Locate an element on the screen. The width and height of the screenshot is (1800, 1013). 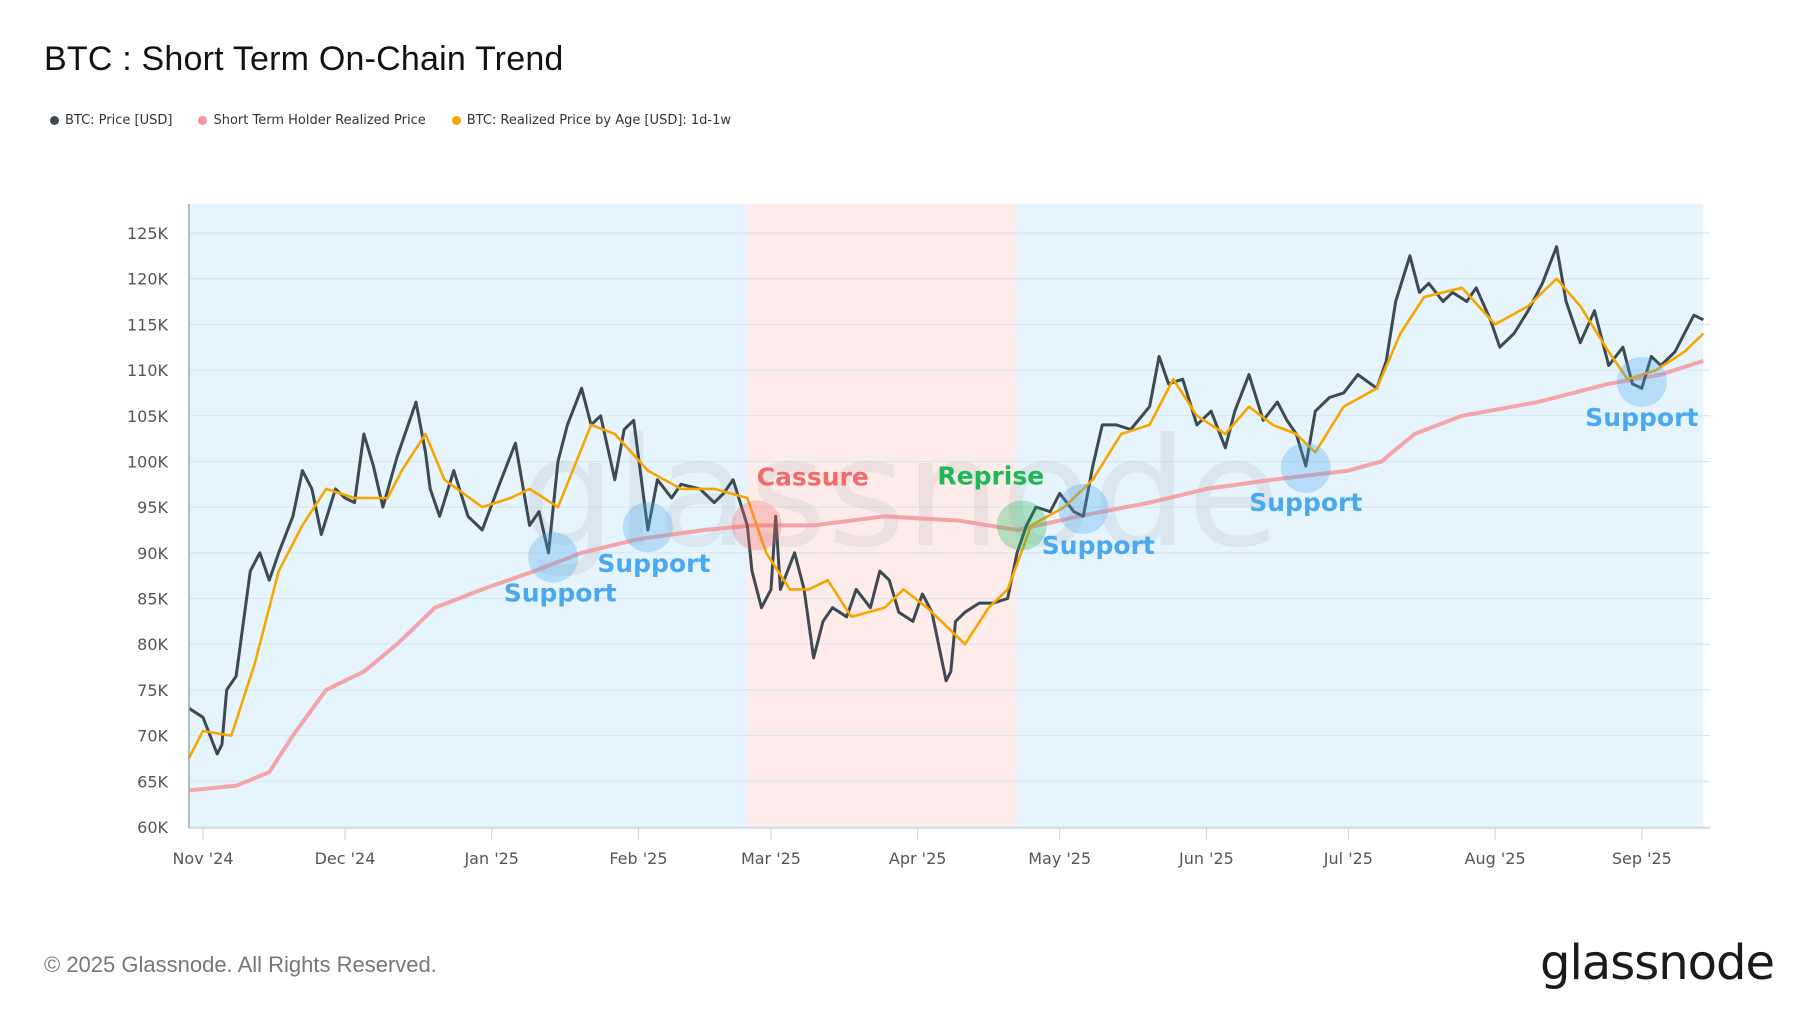
x-tick-label: Jun '25 is located at coordinates (1206, 858).